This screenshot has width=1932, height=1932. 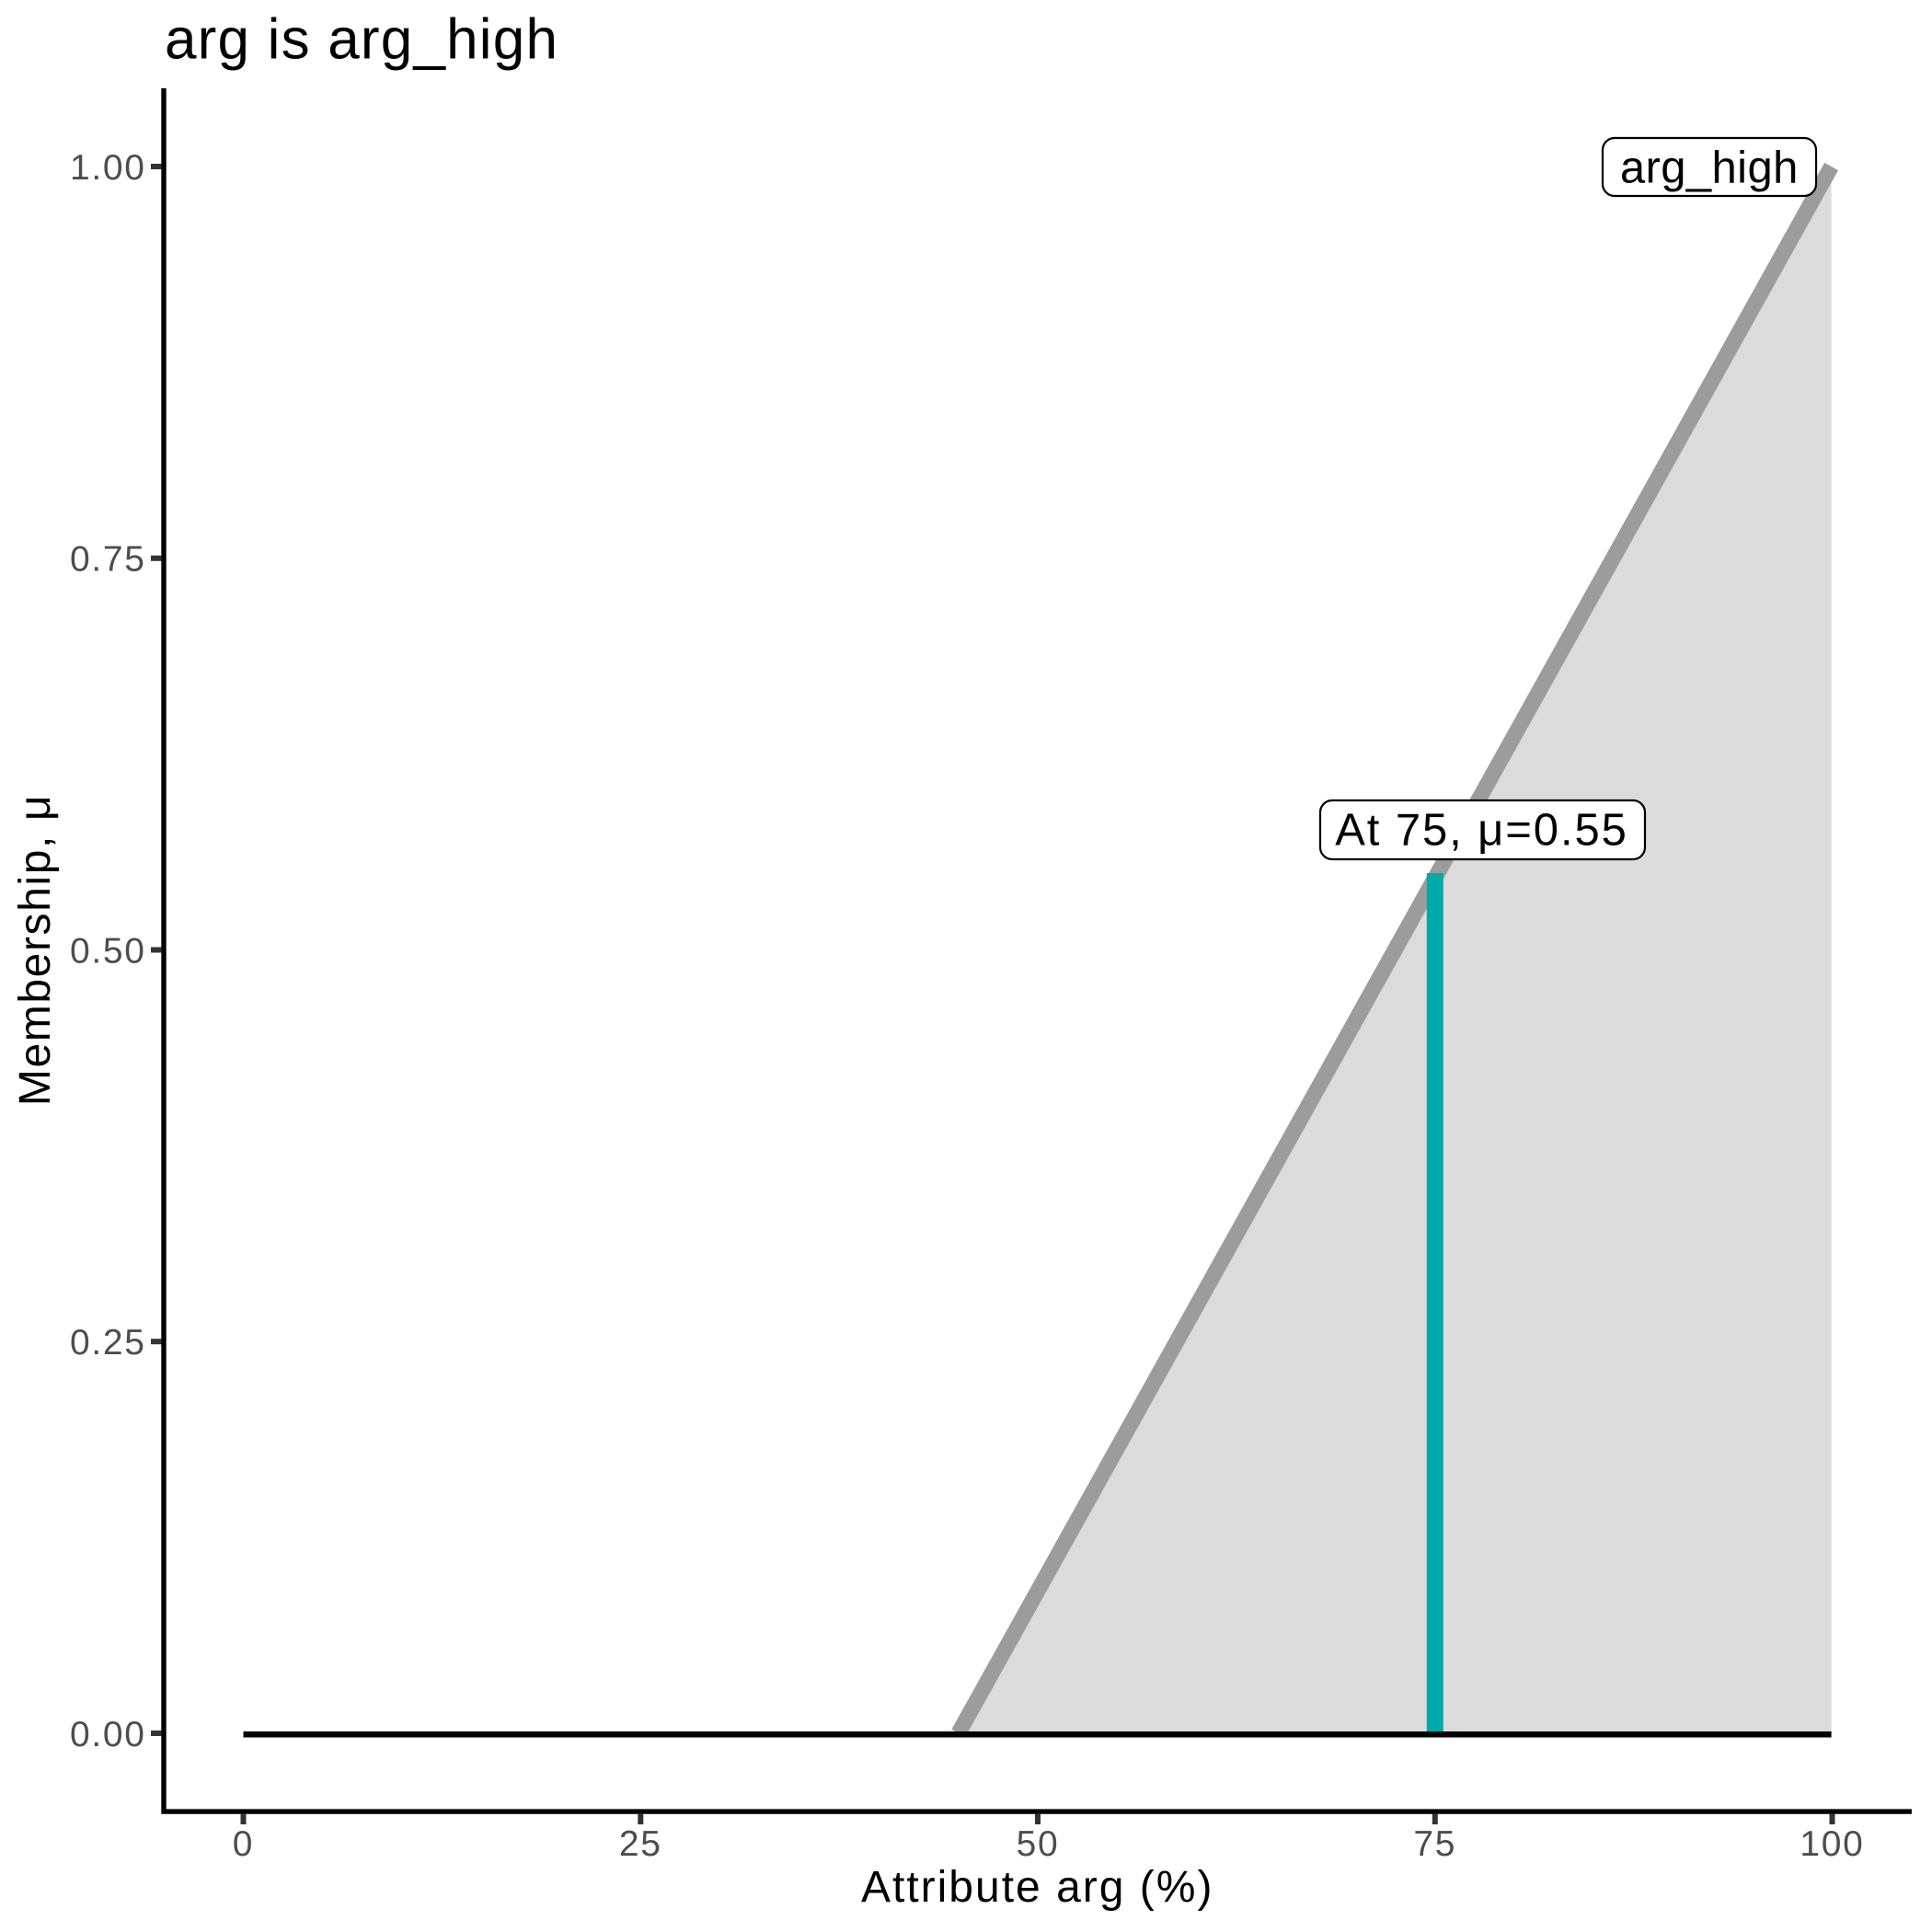 I want to click on svg-text: 0.50, so click(x=108, y=951).